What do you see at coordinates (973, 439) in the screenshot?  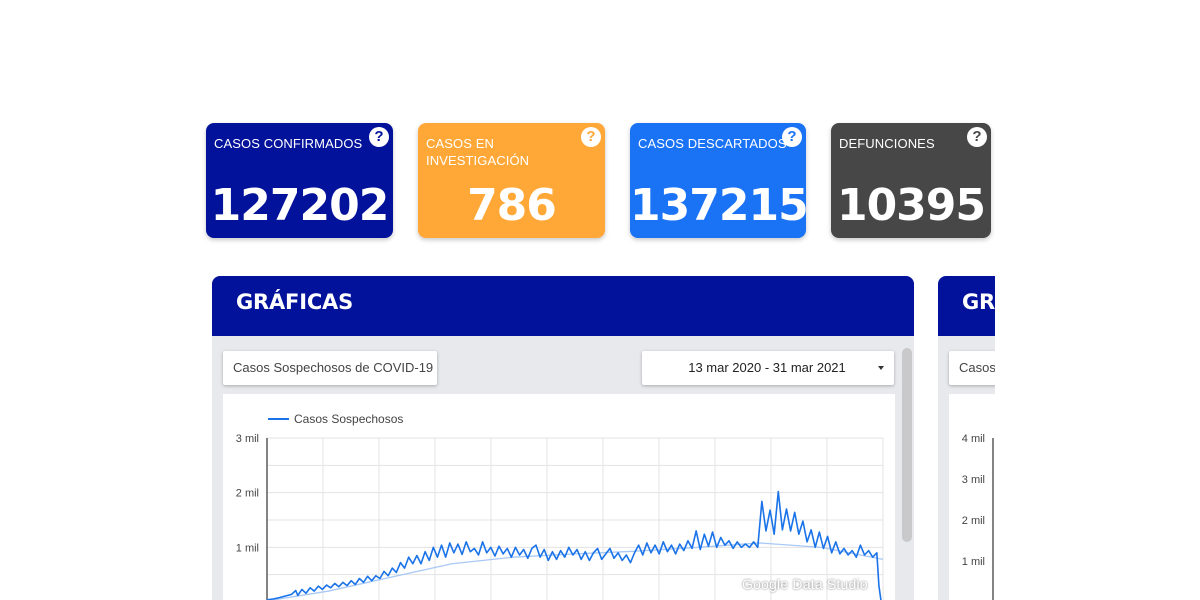 I see `y-tick-label: 4 mil` at bounding box center [973, 439].